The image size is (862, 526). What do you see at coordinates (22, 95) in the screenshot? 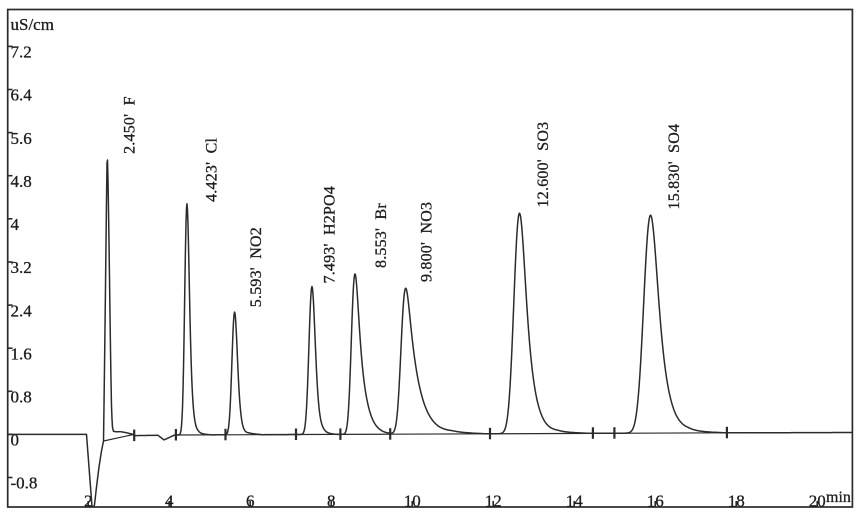
I see `svg-text: 6.4` at bounding box center [22, 95].